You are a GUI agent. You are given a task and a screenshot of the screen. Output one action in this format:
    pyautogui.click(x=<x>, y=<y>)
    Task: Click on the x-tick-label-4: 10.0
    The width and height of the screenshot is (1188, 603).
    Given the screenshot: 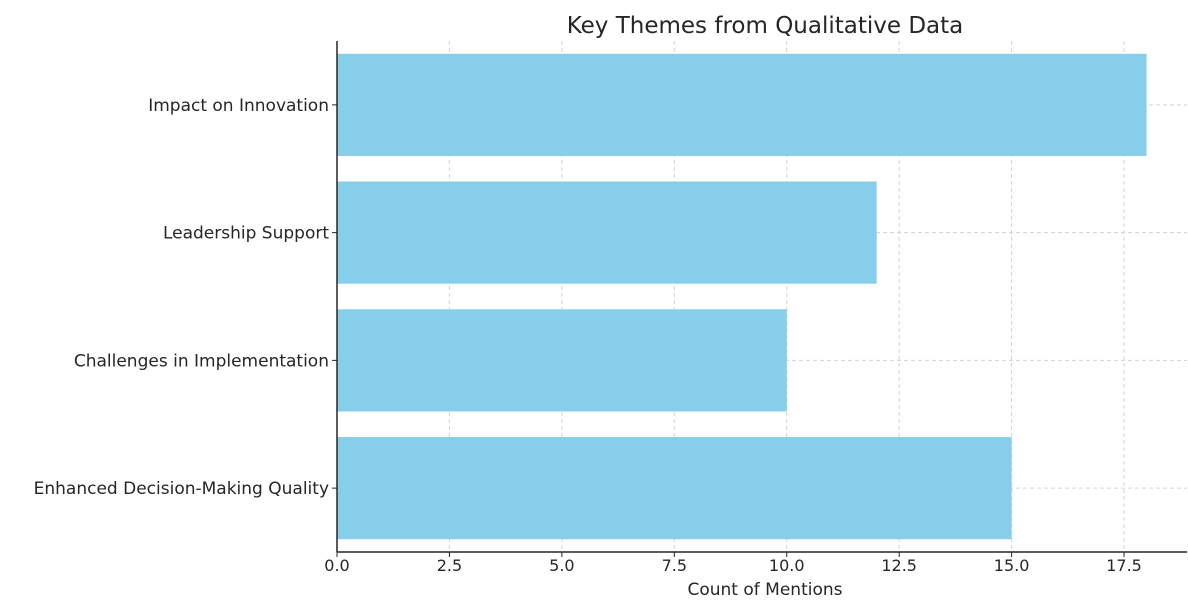 What is the action you would take?
    pyautogui.click(x=787, y=565)
    